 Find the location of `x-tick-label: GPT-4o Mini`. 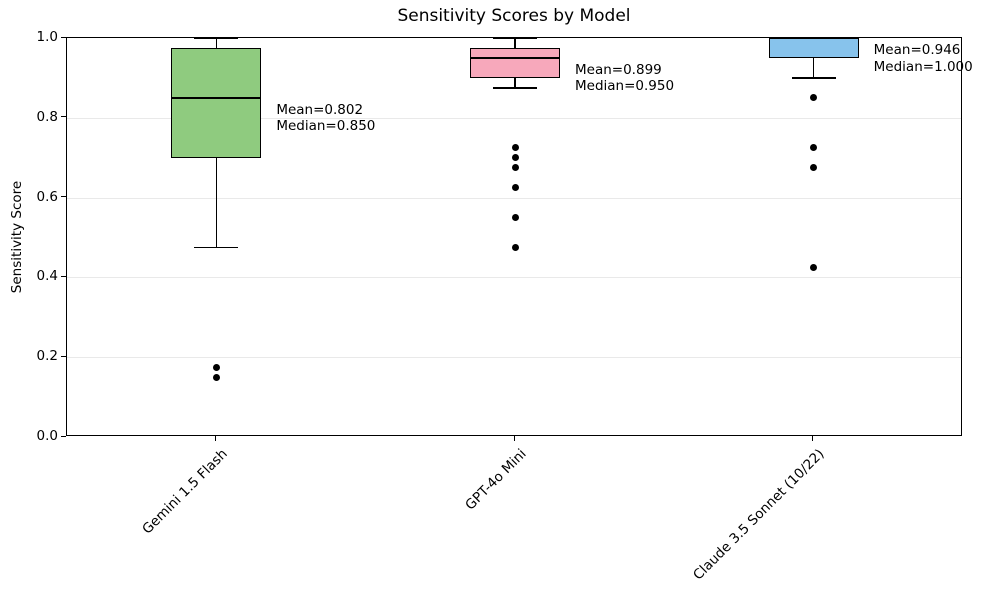

x-tick-label: GPT-4o Mini is located at coordinates (495, 480).